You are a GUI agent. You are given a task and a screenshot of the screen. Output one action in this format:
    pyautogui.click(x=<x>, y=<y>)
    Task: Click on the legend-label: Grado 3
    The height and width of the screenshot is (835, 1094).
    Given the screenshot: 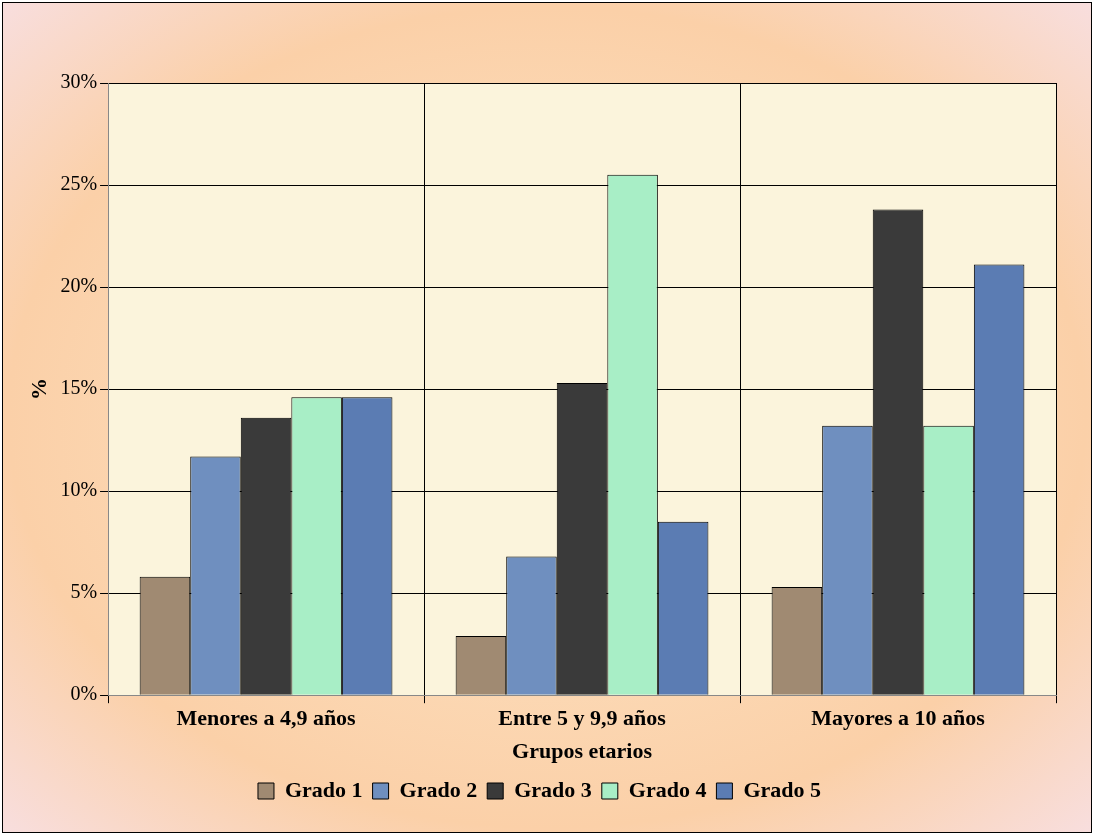 What is the action you would take?
    pyautogui.click(x=553, y=789)
    